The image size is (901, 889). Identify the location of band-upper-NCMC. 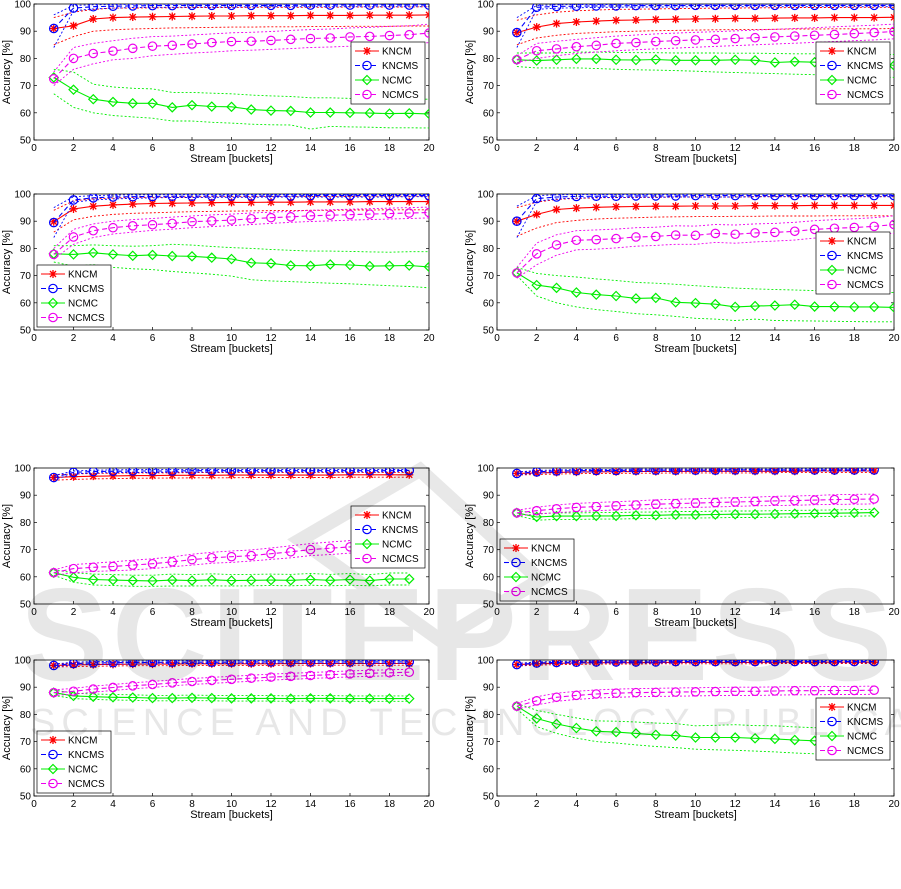
(241, 248).